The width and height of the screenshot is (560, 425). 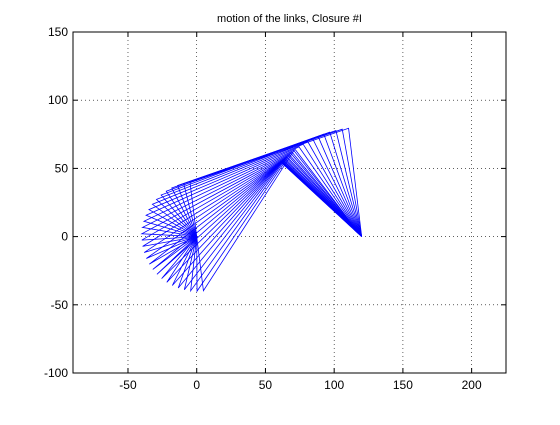 I want to click on y-tick-label: 50, so click(x=62, y=168).